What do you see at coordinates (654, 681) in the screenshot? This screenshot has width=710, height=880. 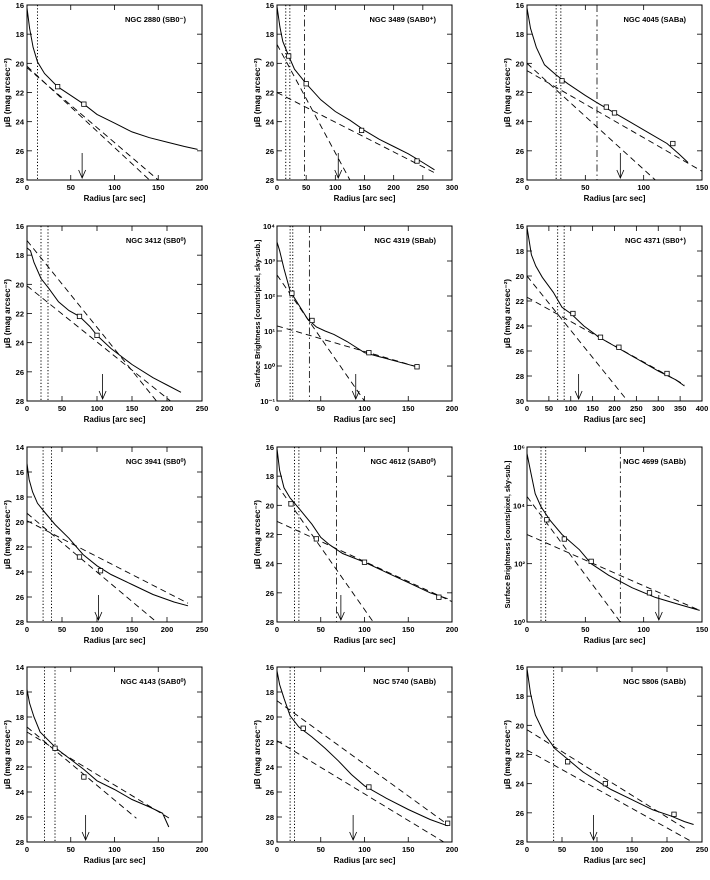 I see `panel-title: NGC 5806 (SABb)` at bounding box center [654, 681].